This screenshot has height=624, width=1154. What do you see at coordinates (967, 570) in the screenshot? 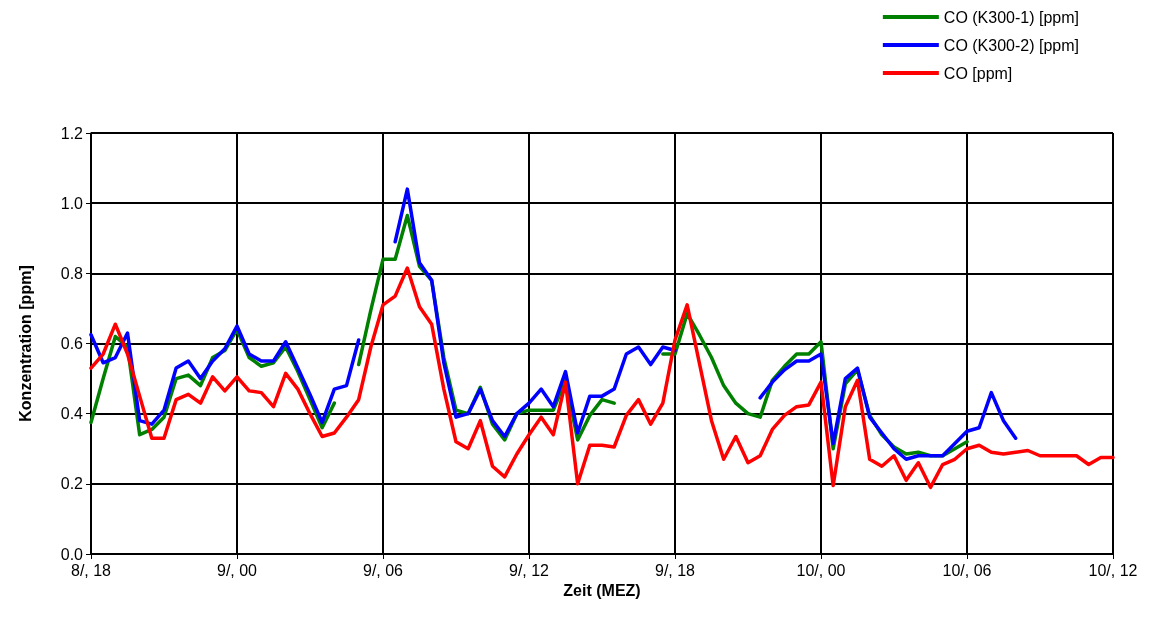
I see `x-tick-label: 10/, 06` at bounding box center [967, 570].